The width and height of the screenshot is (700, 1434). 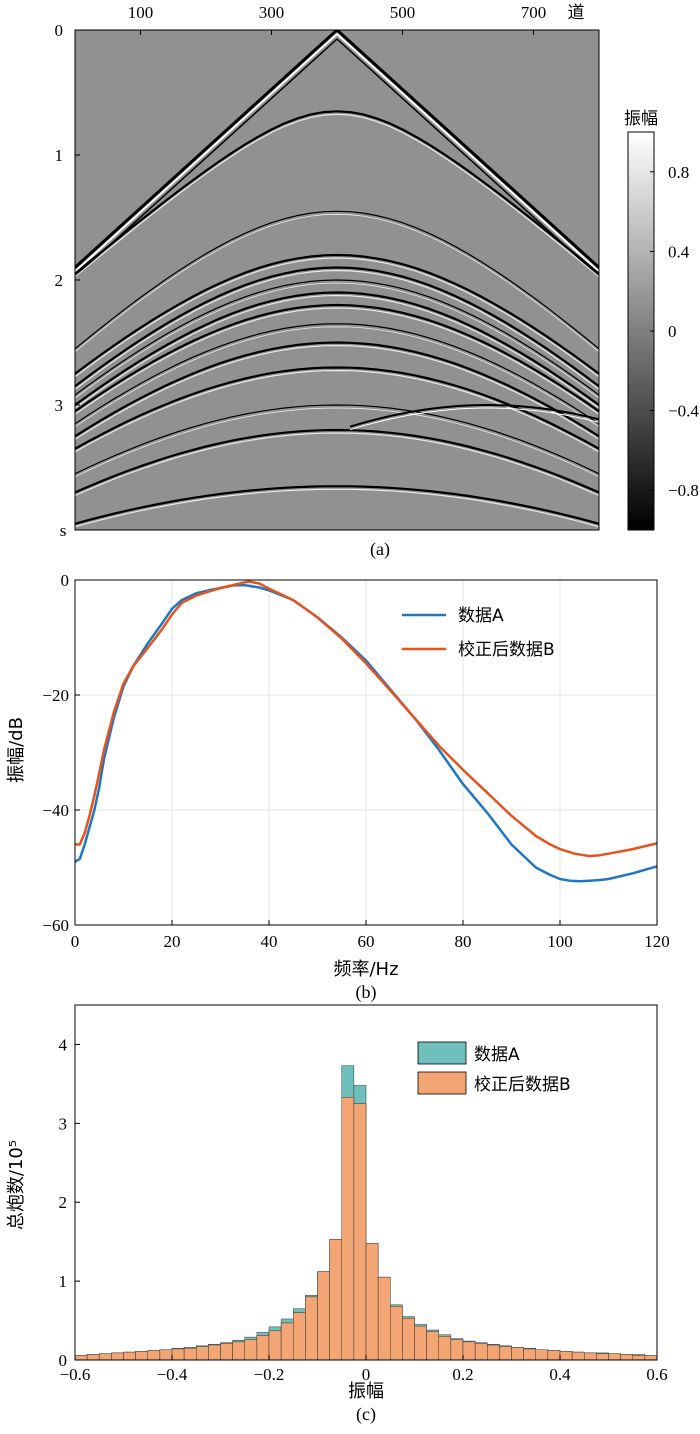 I want to click on panel-a-x-unit-label: 道, so click(x=576, y=13).